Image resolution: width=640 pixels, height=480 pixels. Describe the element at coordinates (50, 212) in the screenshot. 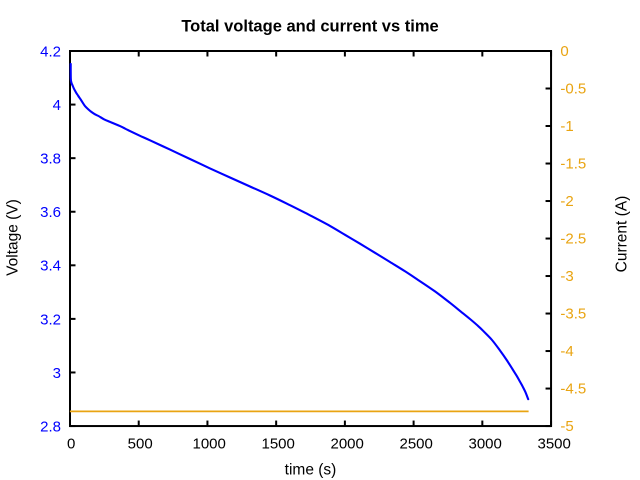

I see `svg-text: 3.6` at that location.